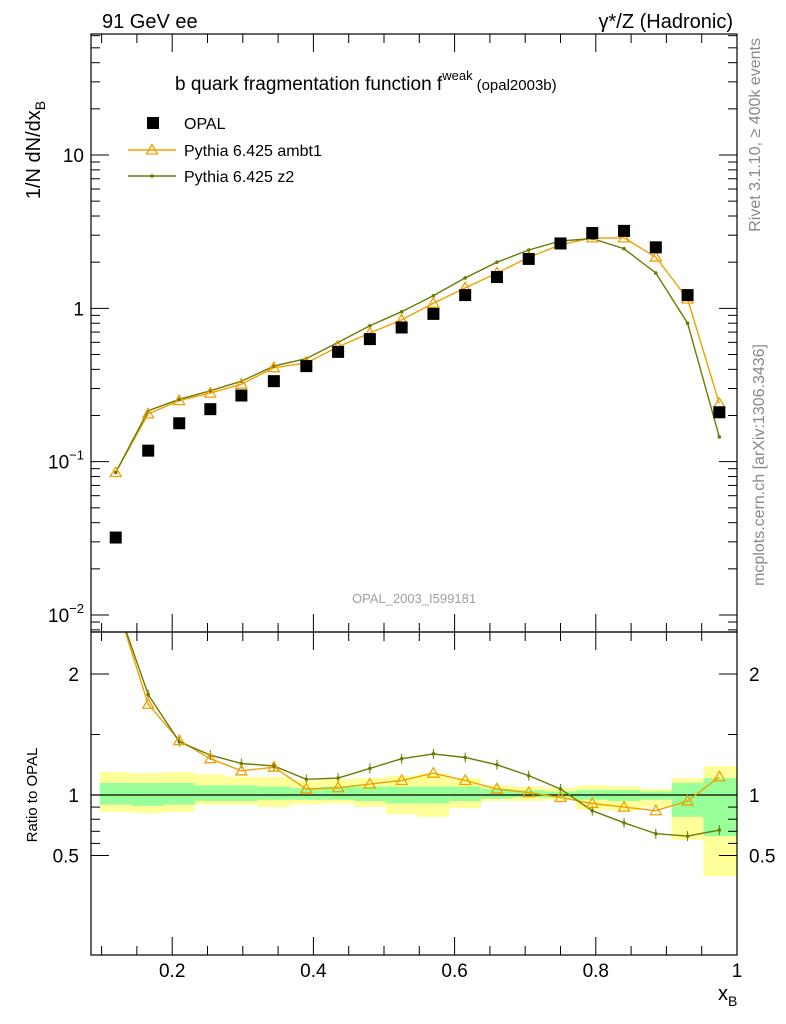  I want to click on ratio-y-tick-label-right: 0.5, so click(762, 857).